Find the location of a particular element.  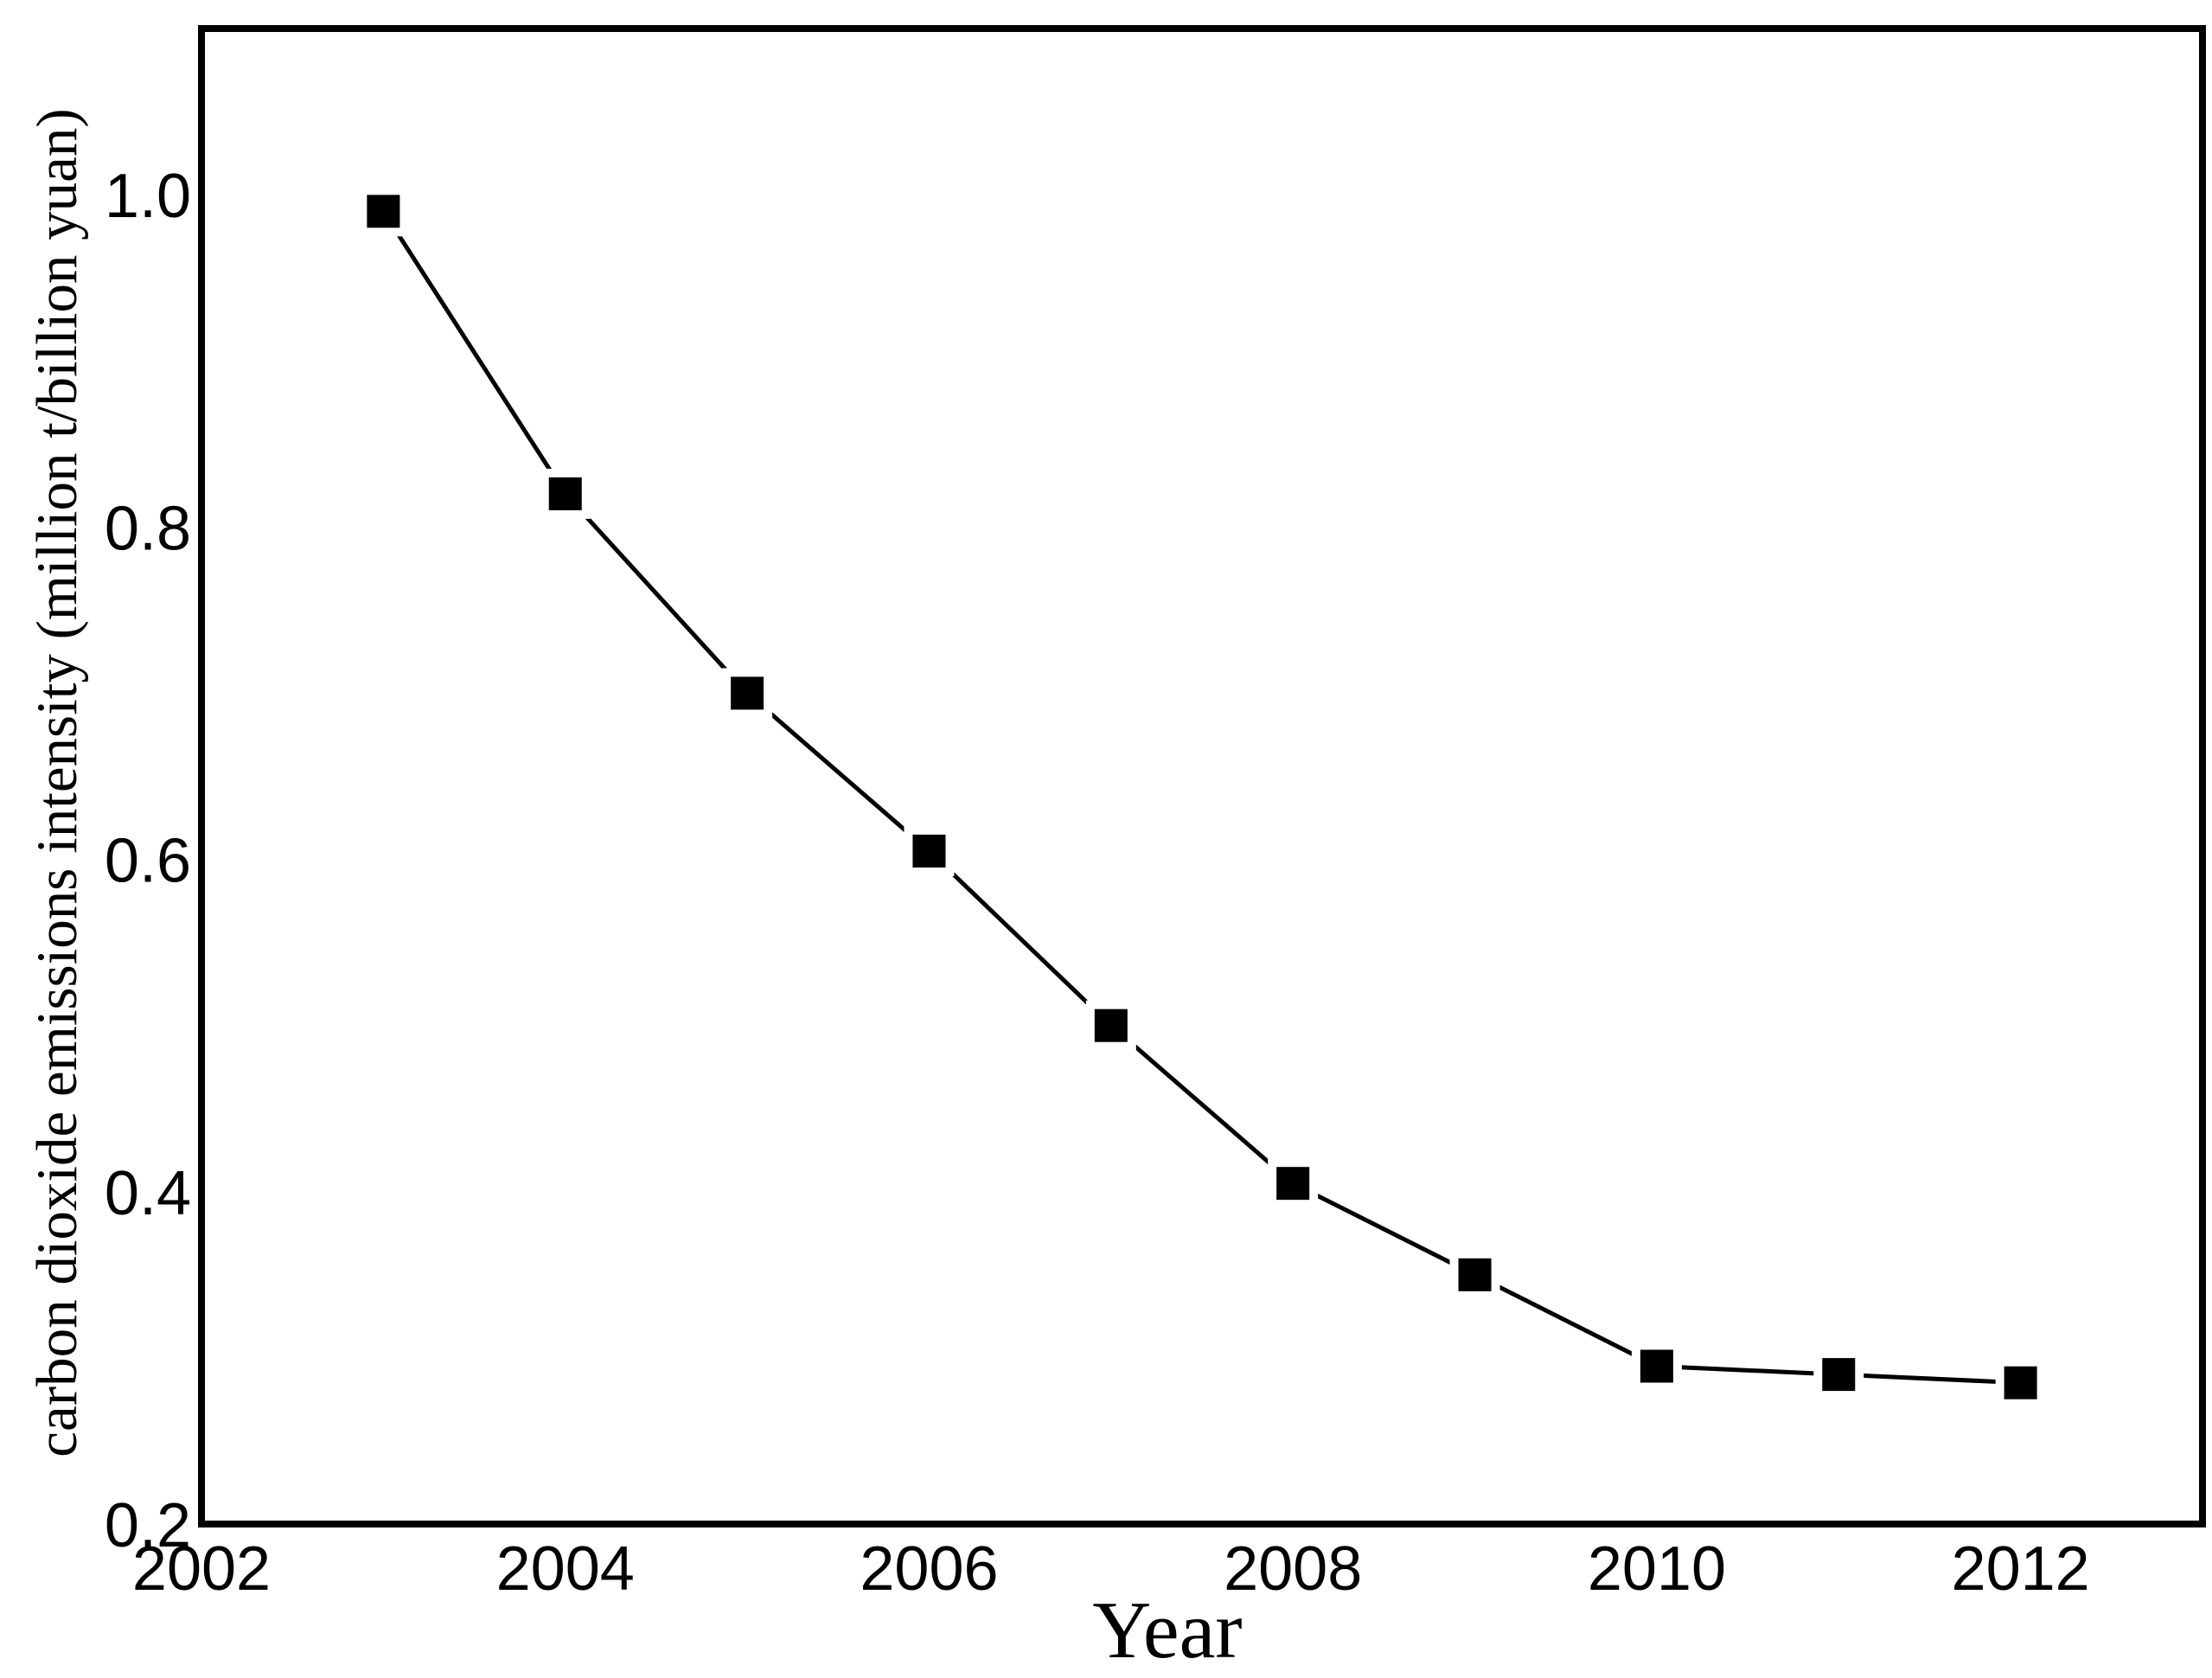

x-tick-label: 2002 is located at coordinates (201, 1569).